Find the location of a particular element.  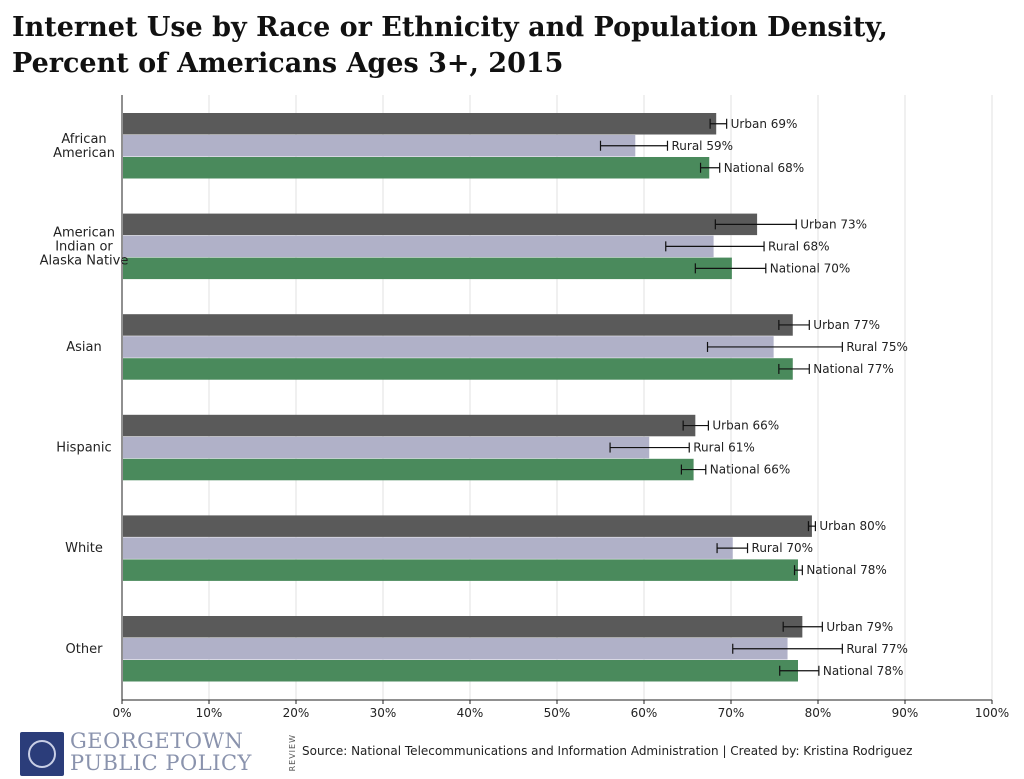

data-label-rural: Rural 68% is located at coordinates (799, 246).